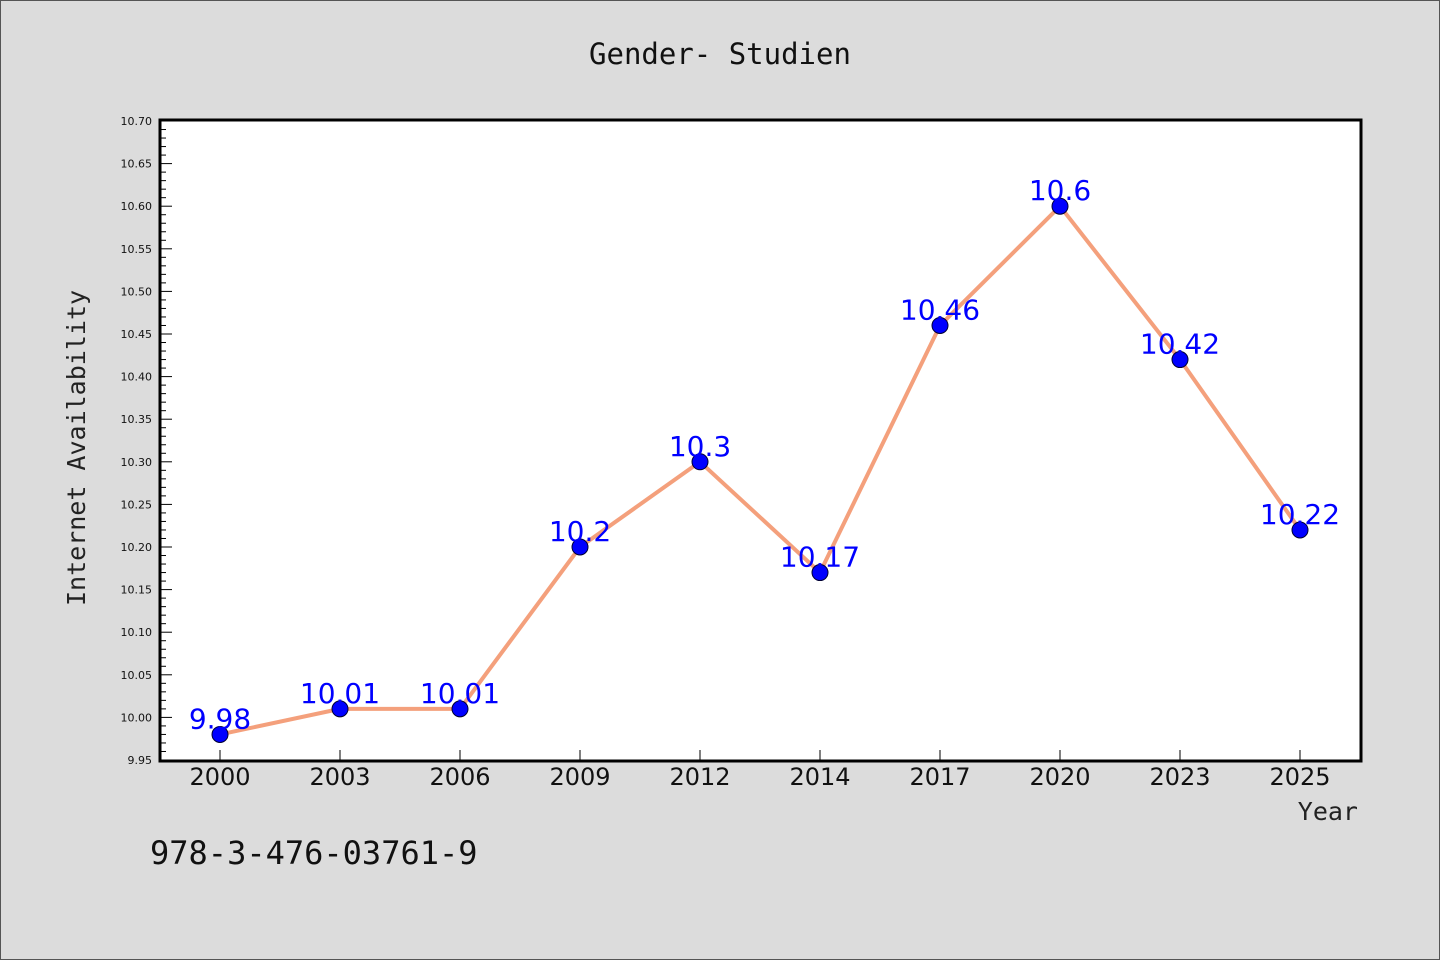 The height and width of the screenshot is (960, 1440). What do you see at coordinates (76, 448) in the screenshot?
I see `y-axis-label: Internet Availability` at bounding box center [76, 448].